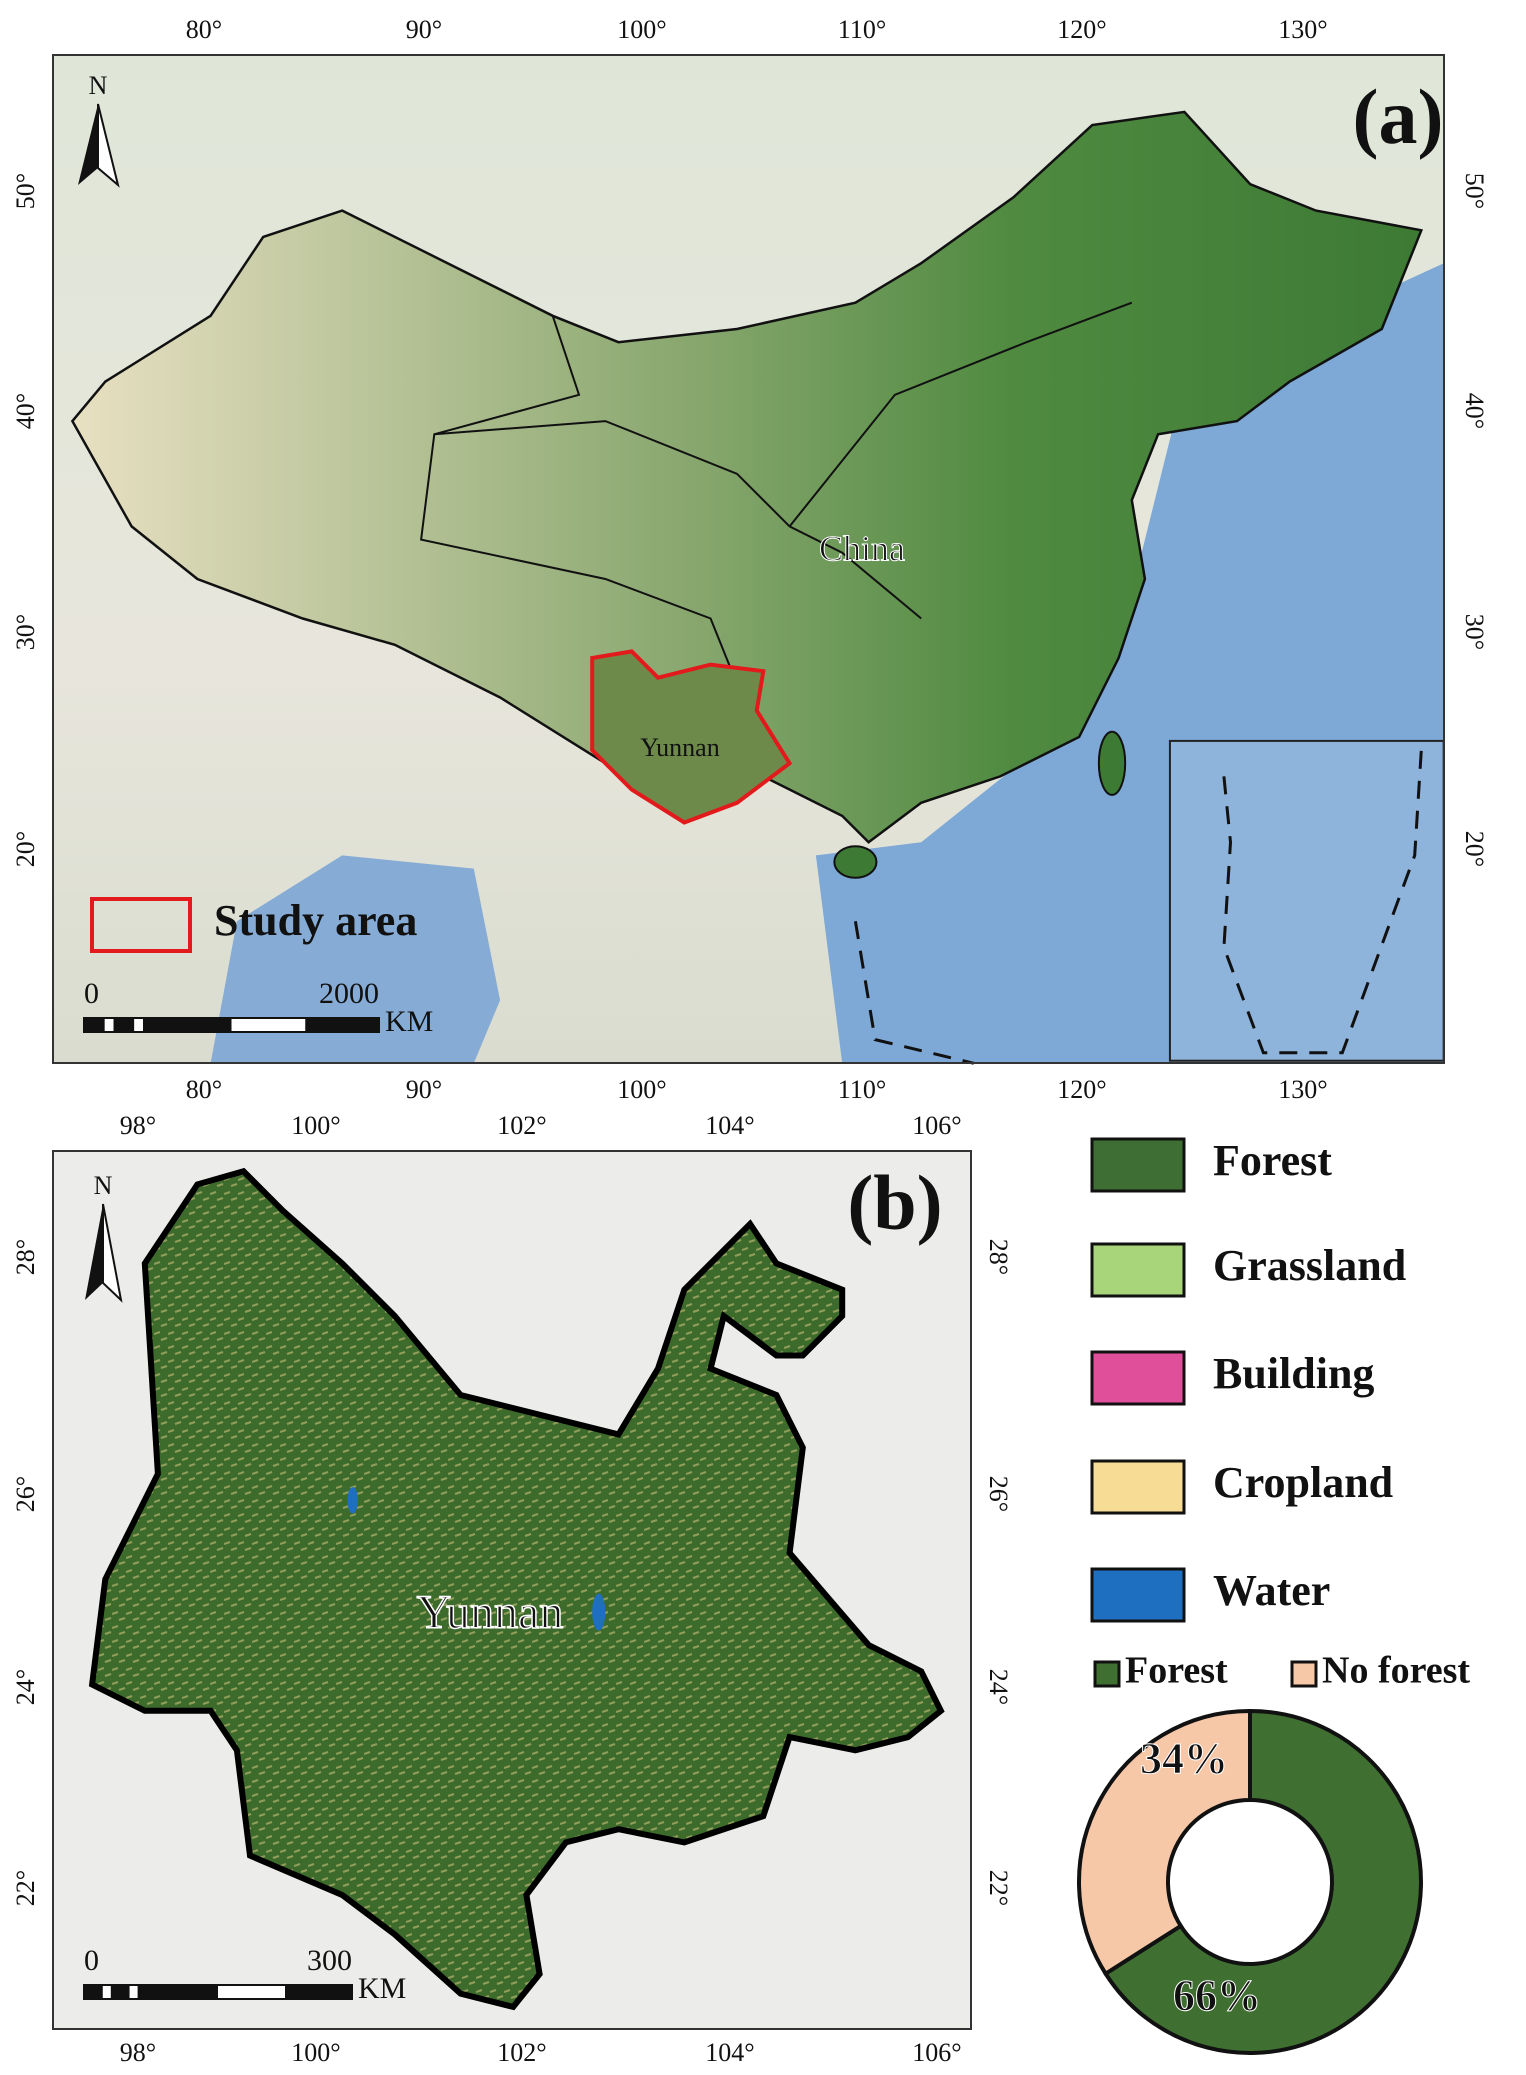 The image size is (1526, 2075). Describe the element at coordinates (691, 737) in the screenshot. I see `yunnan-study-area` at that location.